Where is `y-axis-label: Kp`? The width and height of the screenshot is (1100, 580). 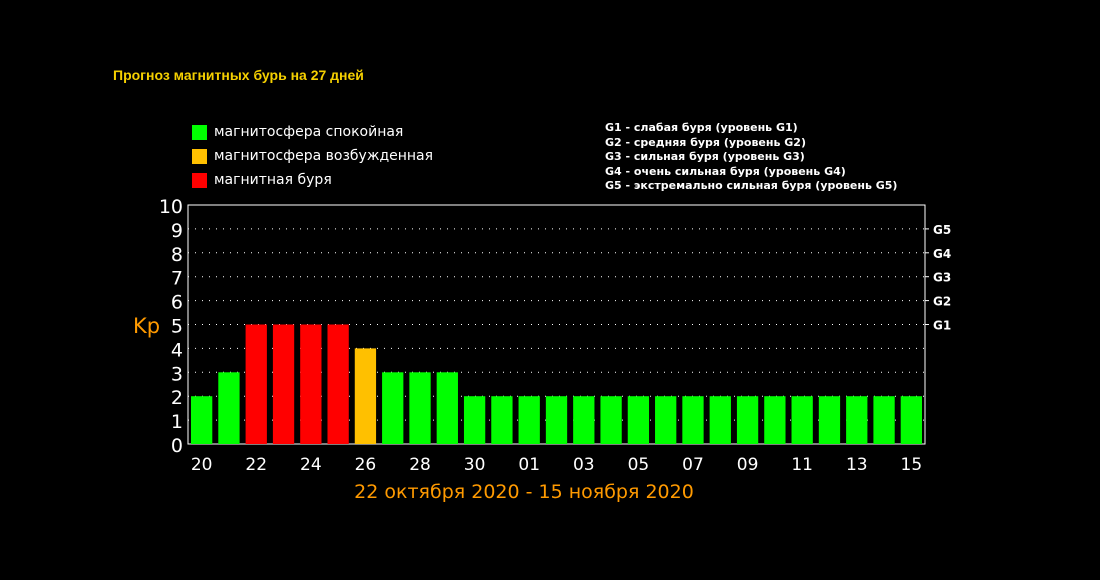
y-axis-label: Kp is located at coordinates (146, 326).